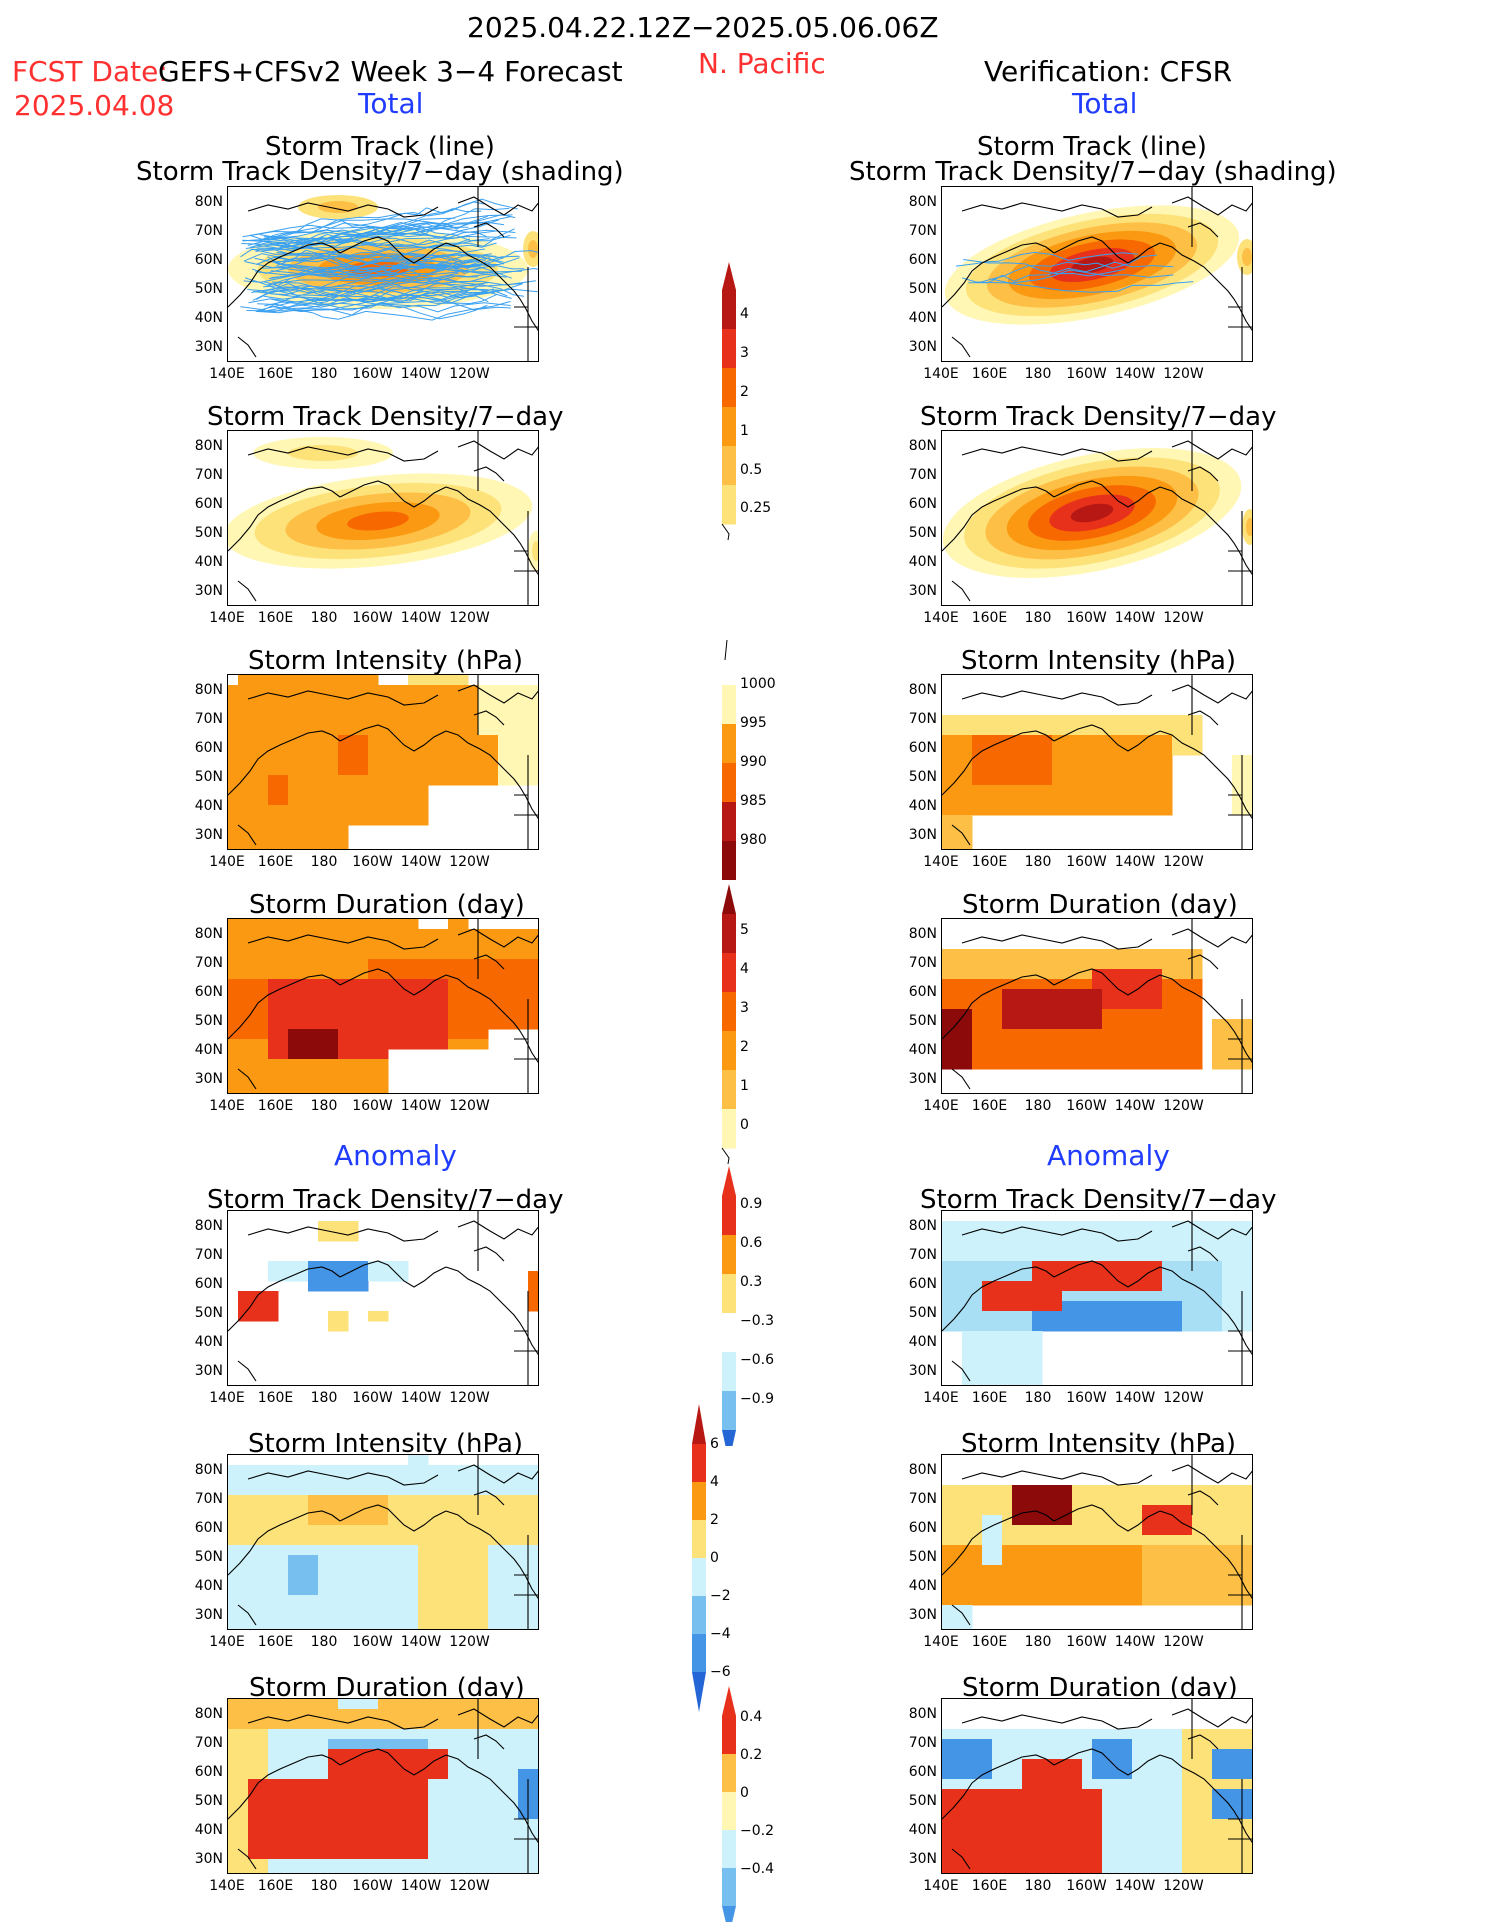  What do you see at coordinates (383, 1006) in the screenshot?
I see `map-duration-left` at bounding box center [383, 1006].